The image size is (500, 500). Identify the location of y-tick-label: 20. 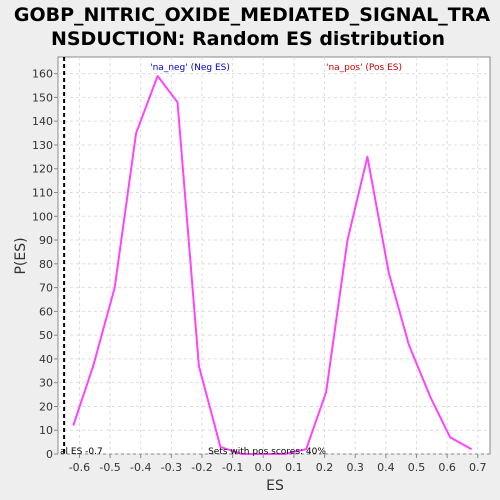
(46, 406).